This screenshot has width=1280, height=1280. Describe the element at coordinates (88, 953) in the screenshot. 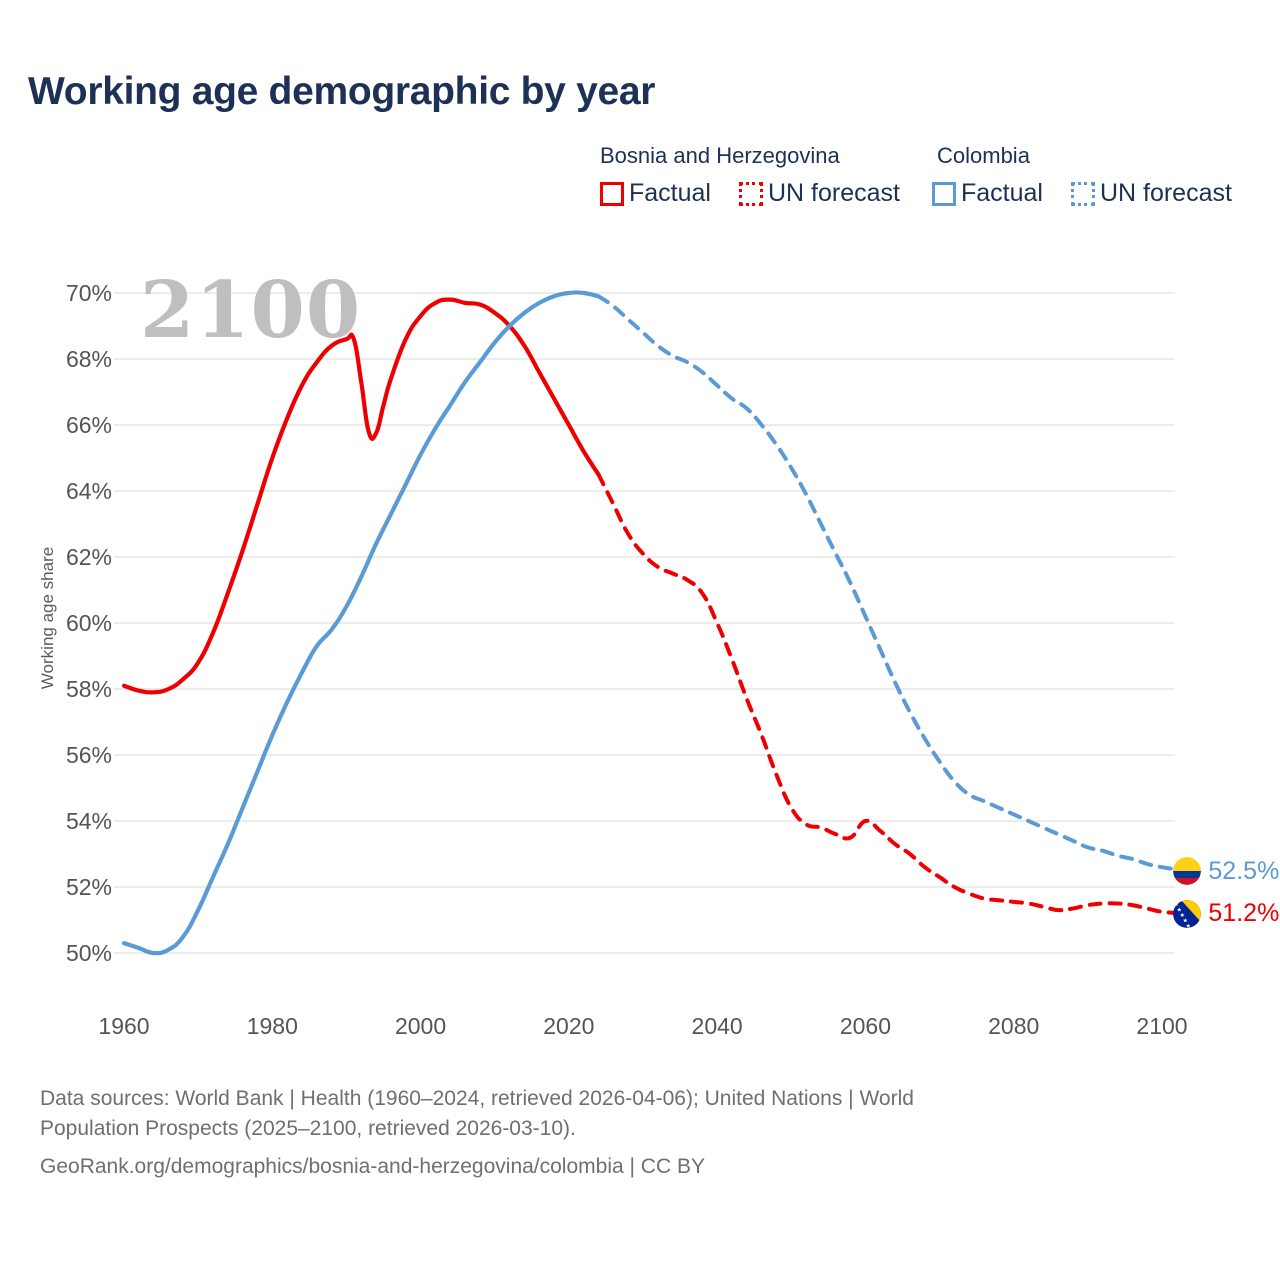

I see `y-axis-tick-label: 50%` at that location.